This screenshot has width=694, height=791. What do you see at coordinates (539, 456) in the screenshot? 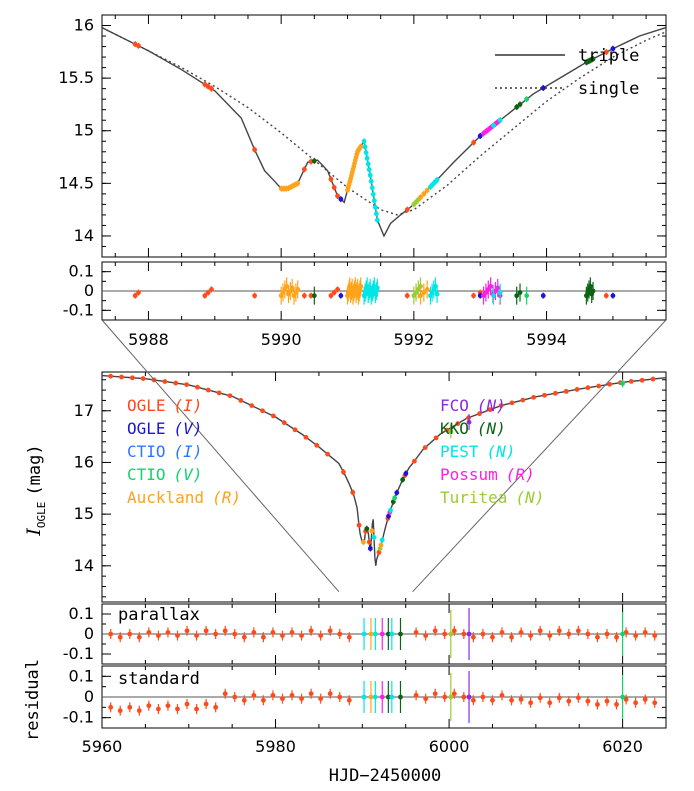
I see `zoom-connector-right` at bounding box center [539, 456].